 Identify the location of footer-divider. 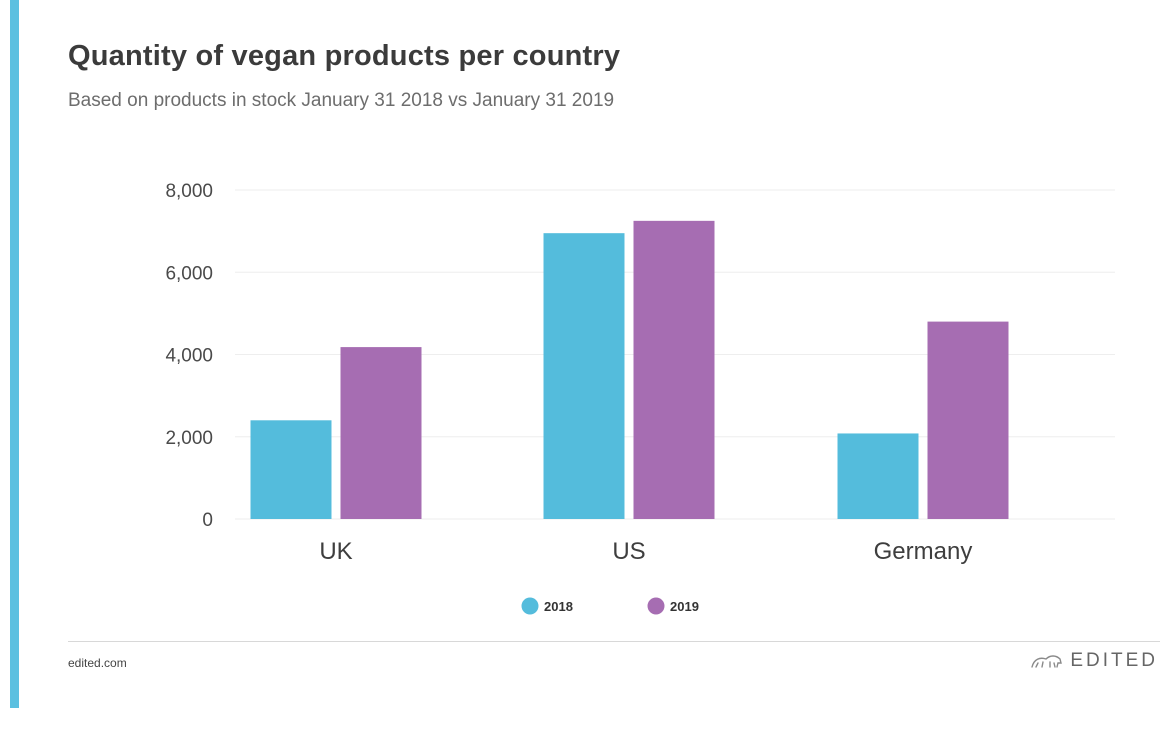
(614, 641).